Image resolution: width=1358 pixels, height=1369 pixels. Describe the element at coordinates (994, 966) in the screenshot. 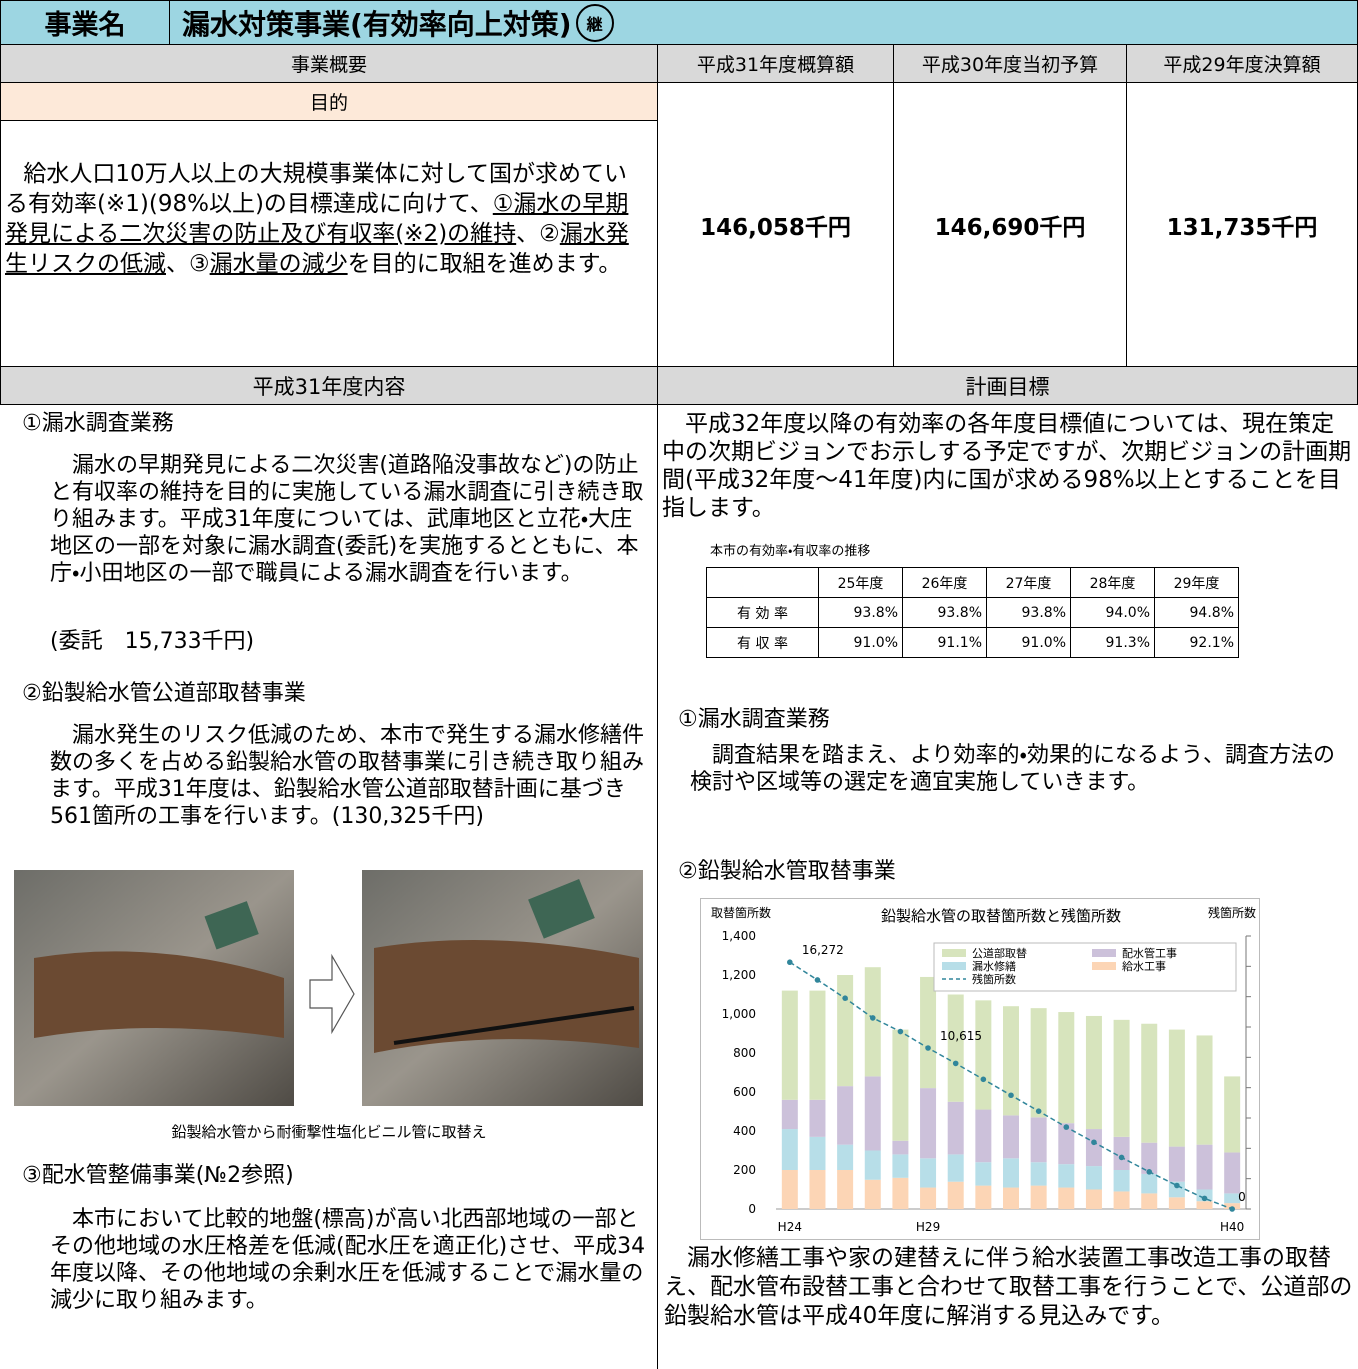

I see `legend-label: 漏水修繕` at that location.